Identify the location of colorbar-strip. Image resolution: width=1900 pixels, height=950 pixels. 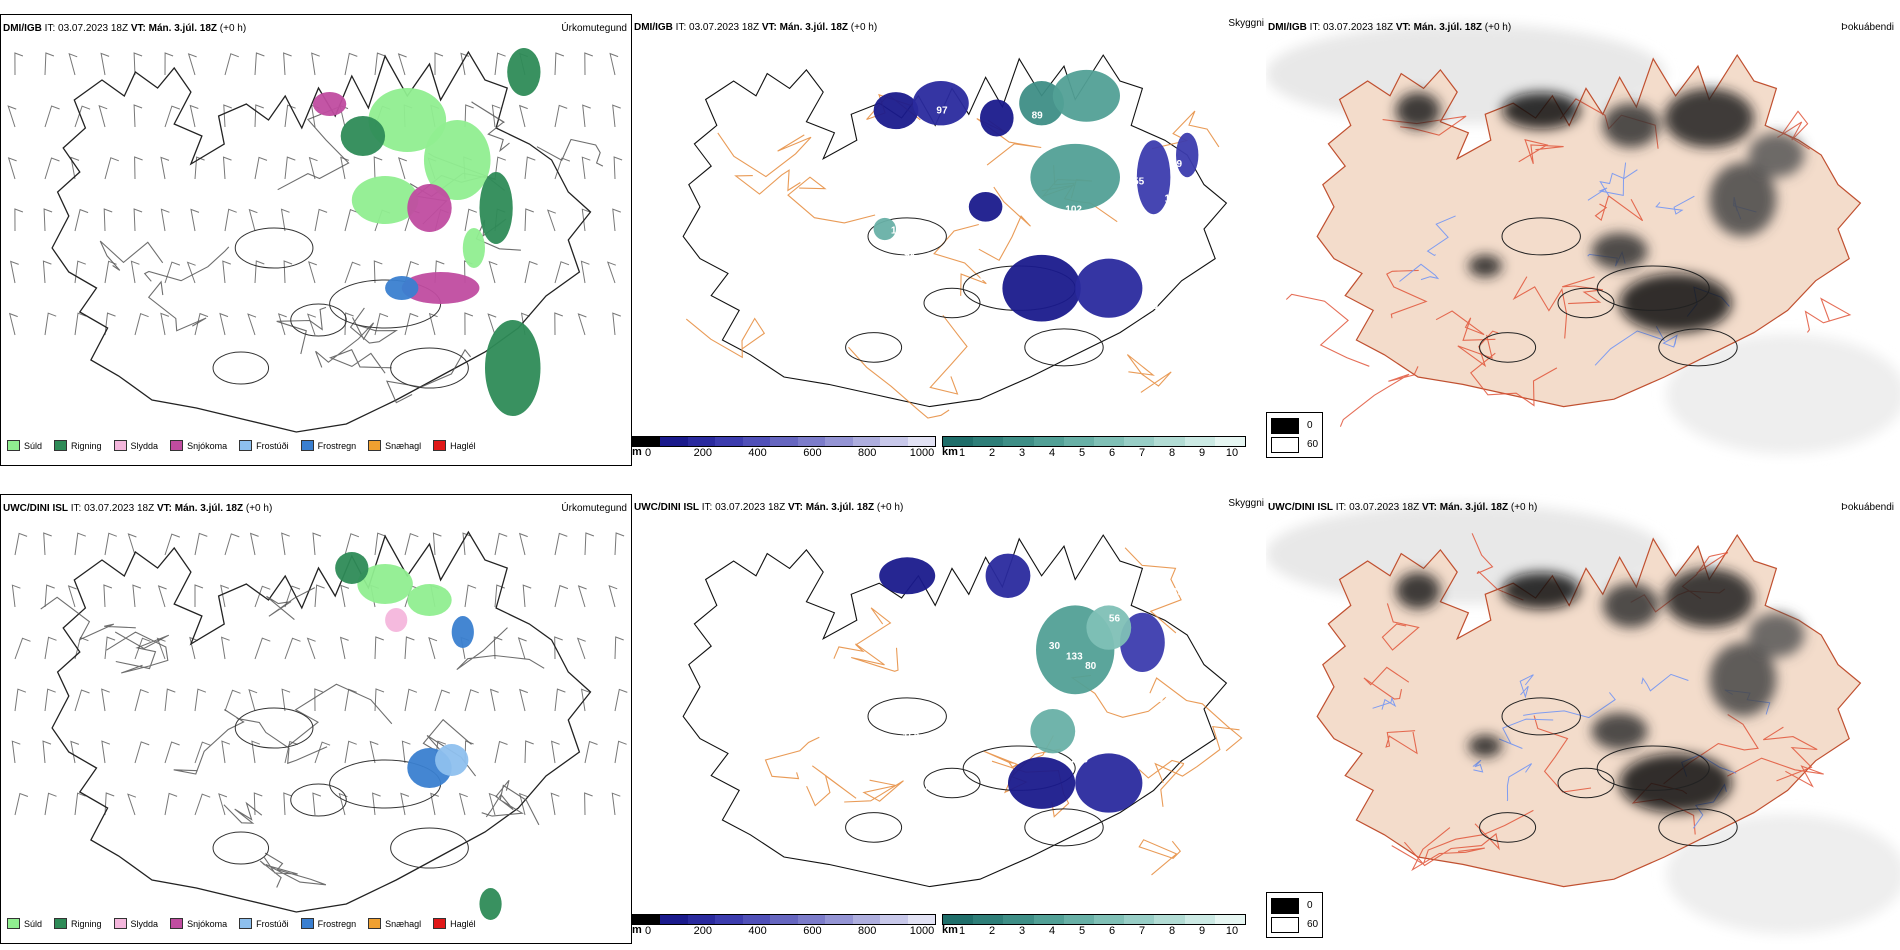
(1094, 919).